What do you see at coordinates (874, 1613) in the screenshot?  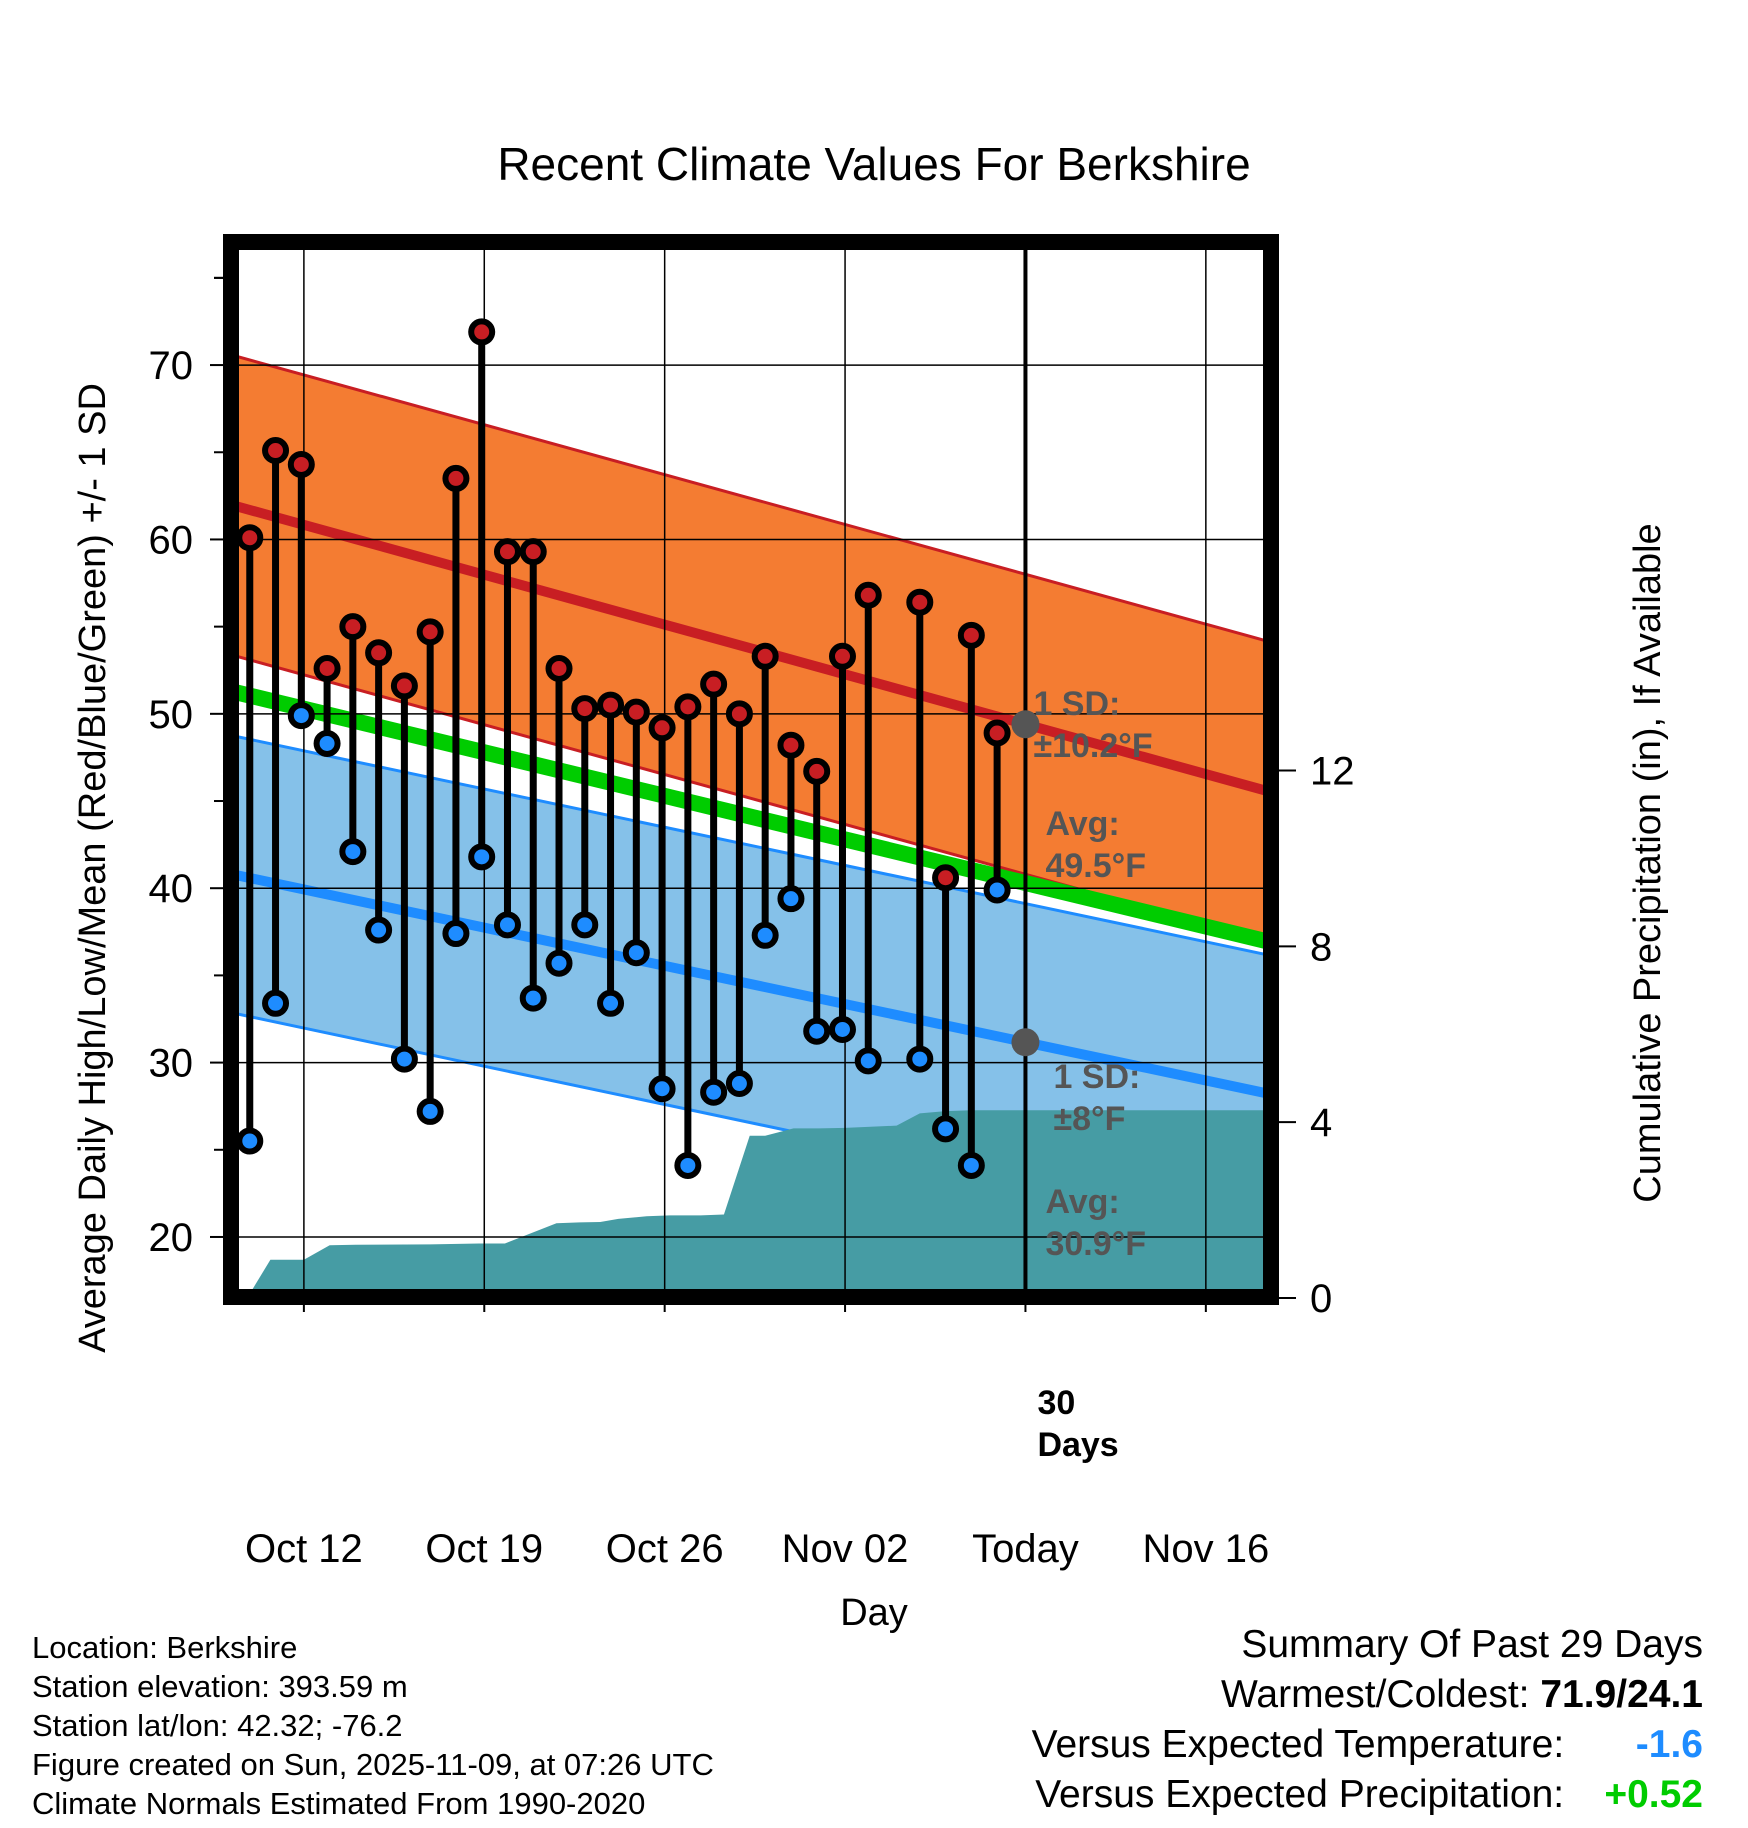 I see `x-axis-label: Day` at bounding box center [874, 1613].